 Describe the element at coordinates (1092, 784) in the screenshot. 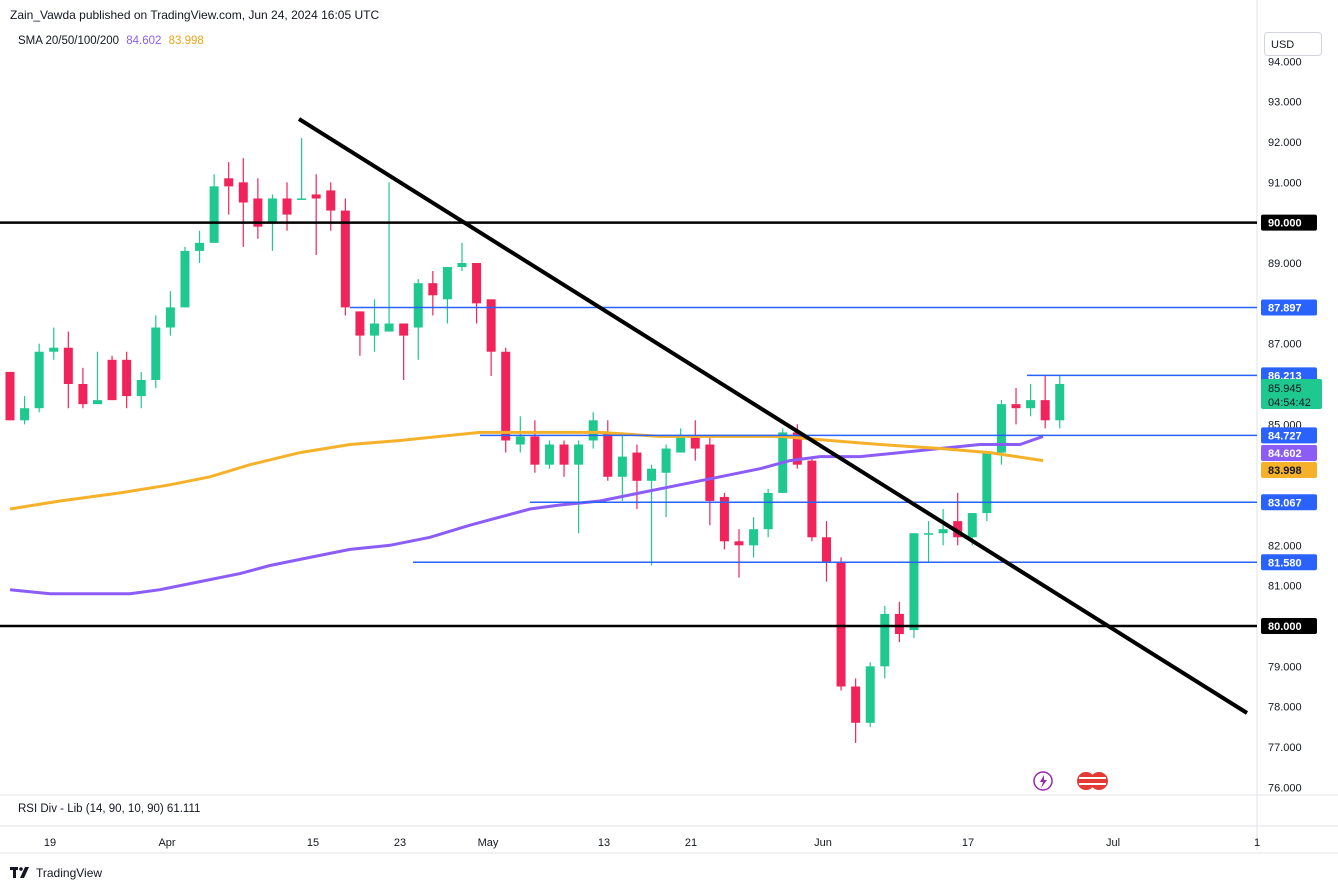

I see `flag-stripe` at that location.